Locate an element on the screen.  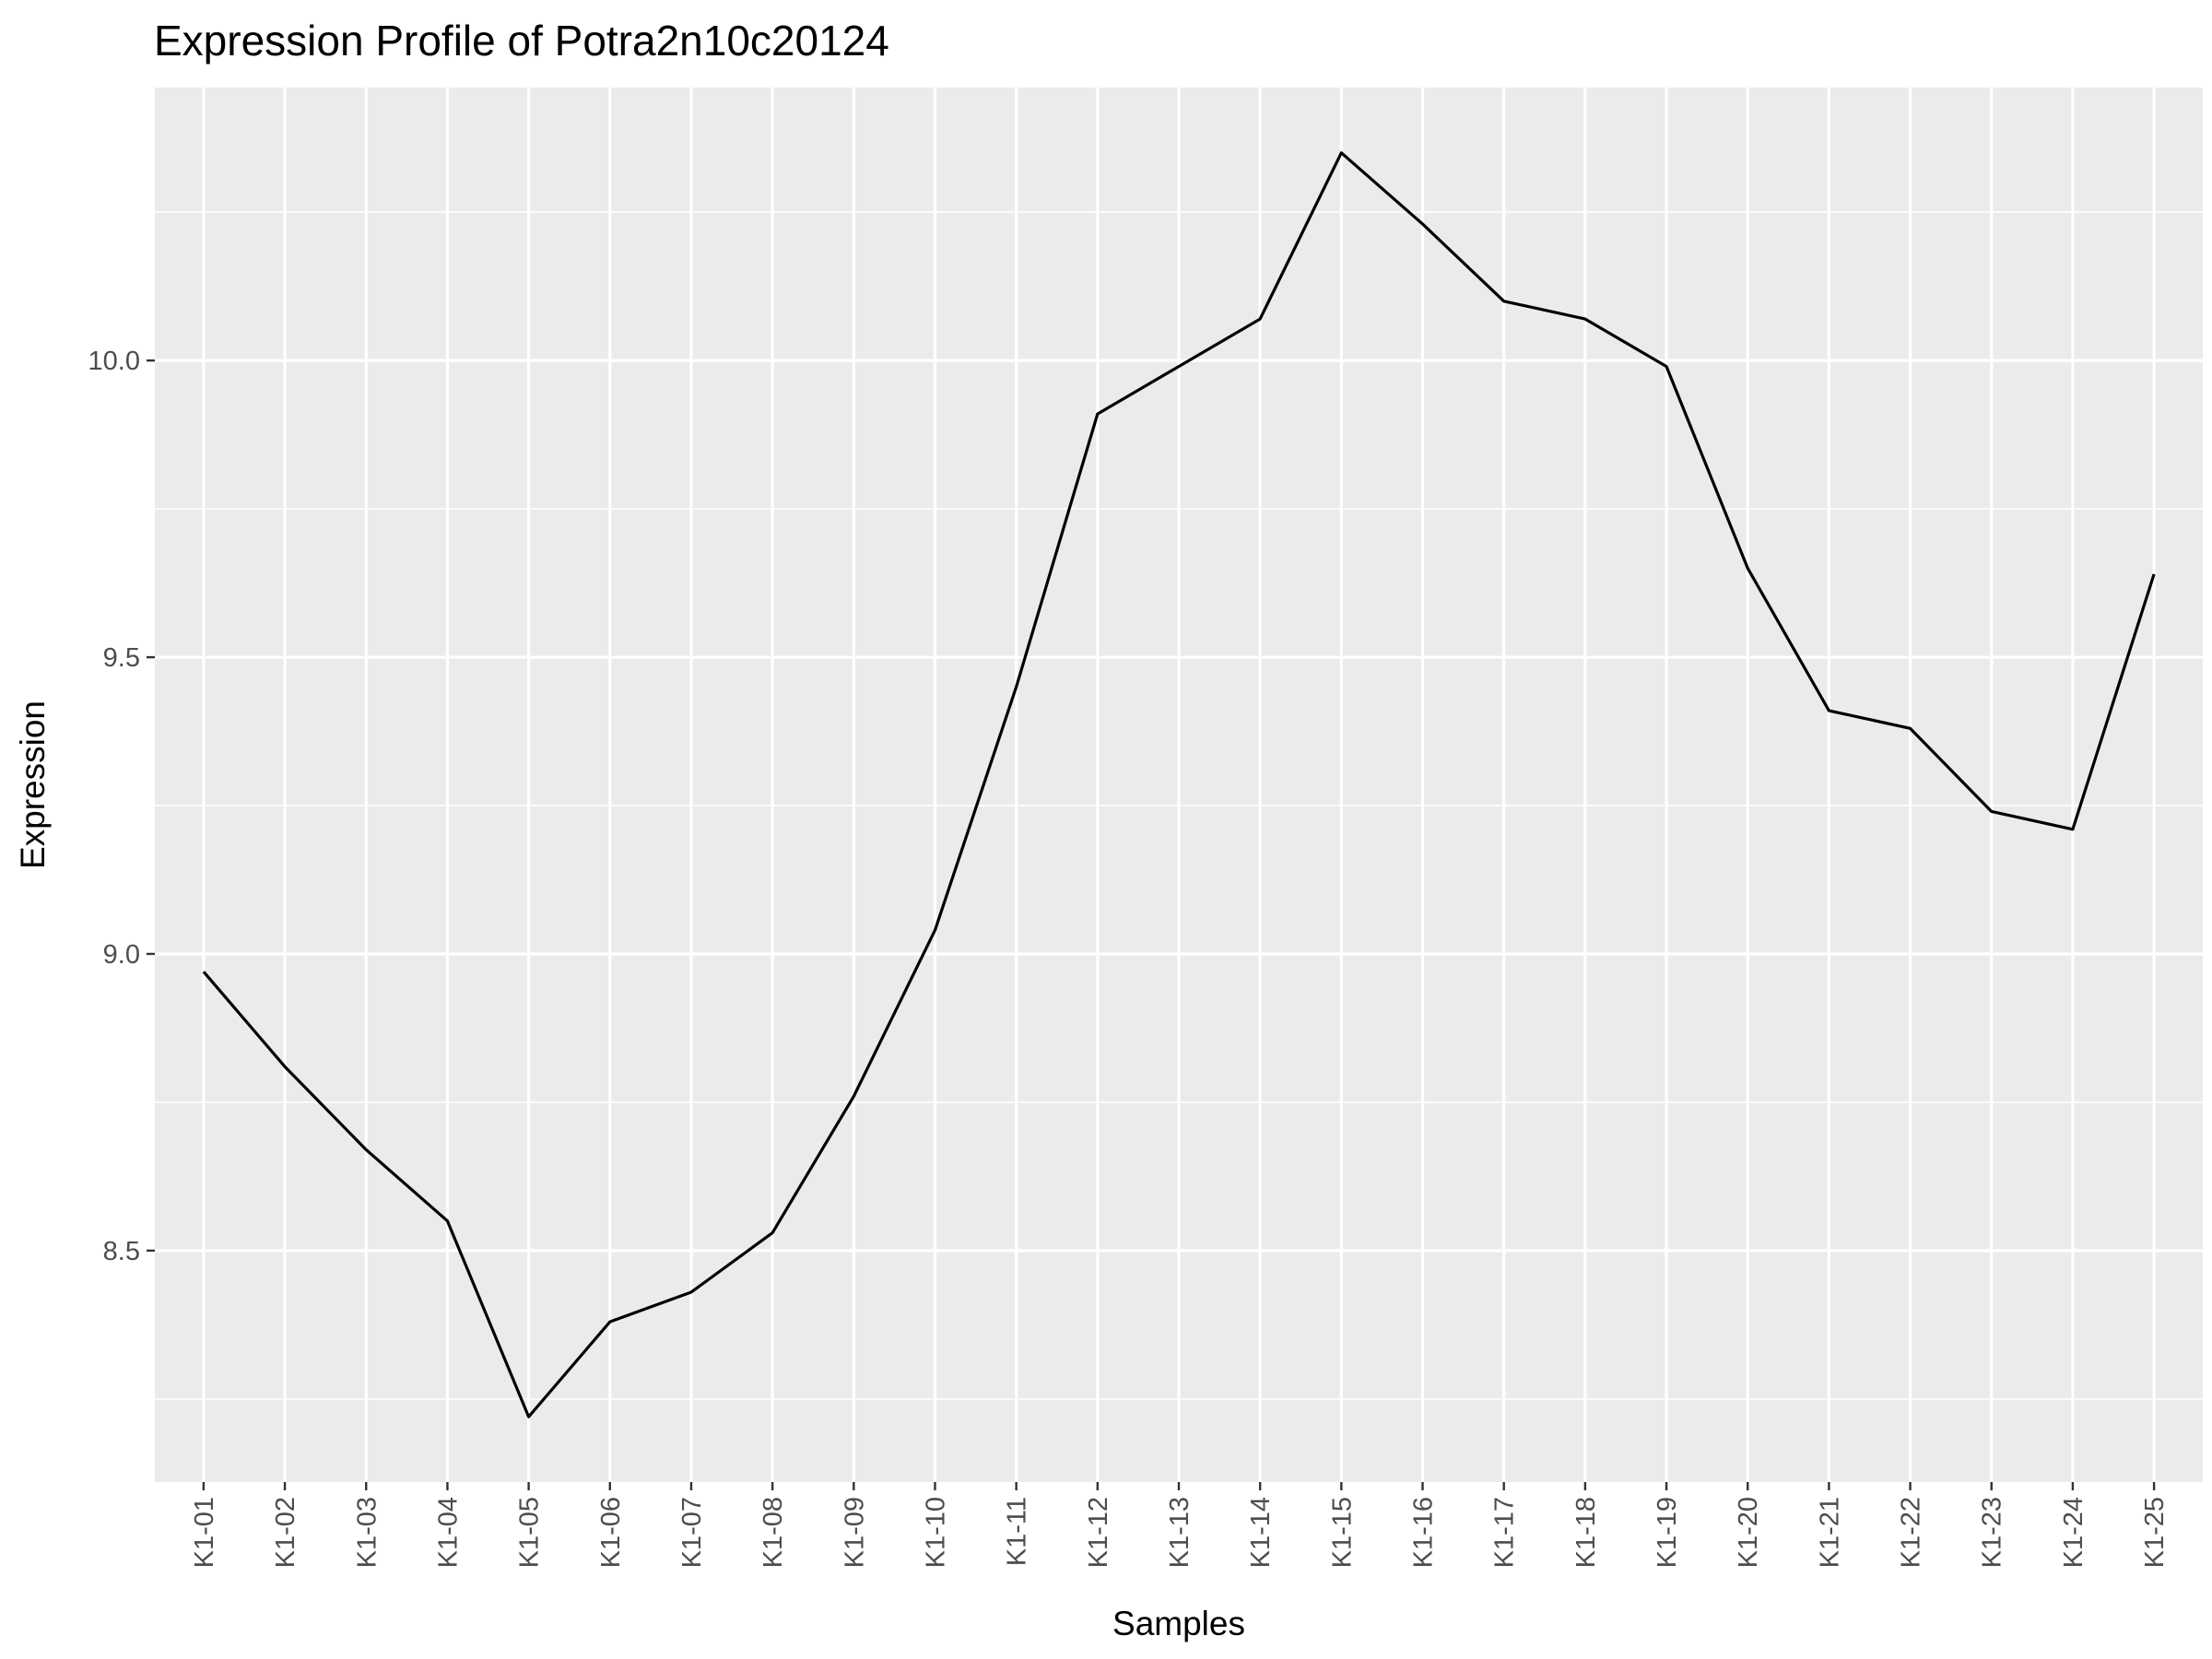
x-tick-label: K1-24 is located at coordinates (2073, 1532).